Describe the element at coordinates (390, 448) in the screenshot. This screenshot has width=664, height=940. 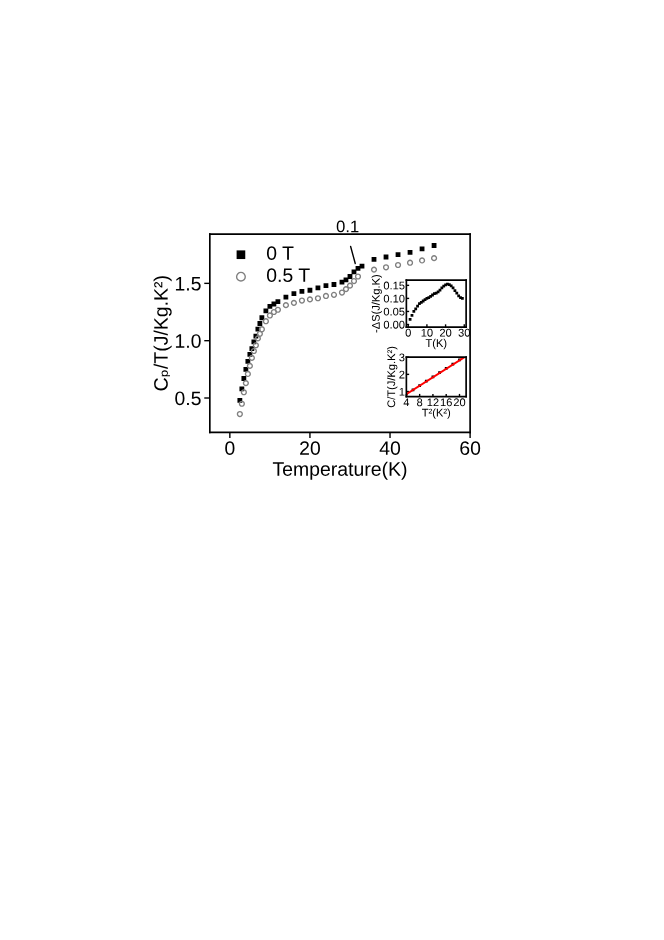
I see `x-tick-label: 40` at that location.